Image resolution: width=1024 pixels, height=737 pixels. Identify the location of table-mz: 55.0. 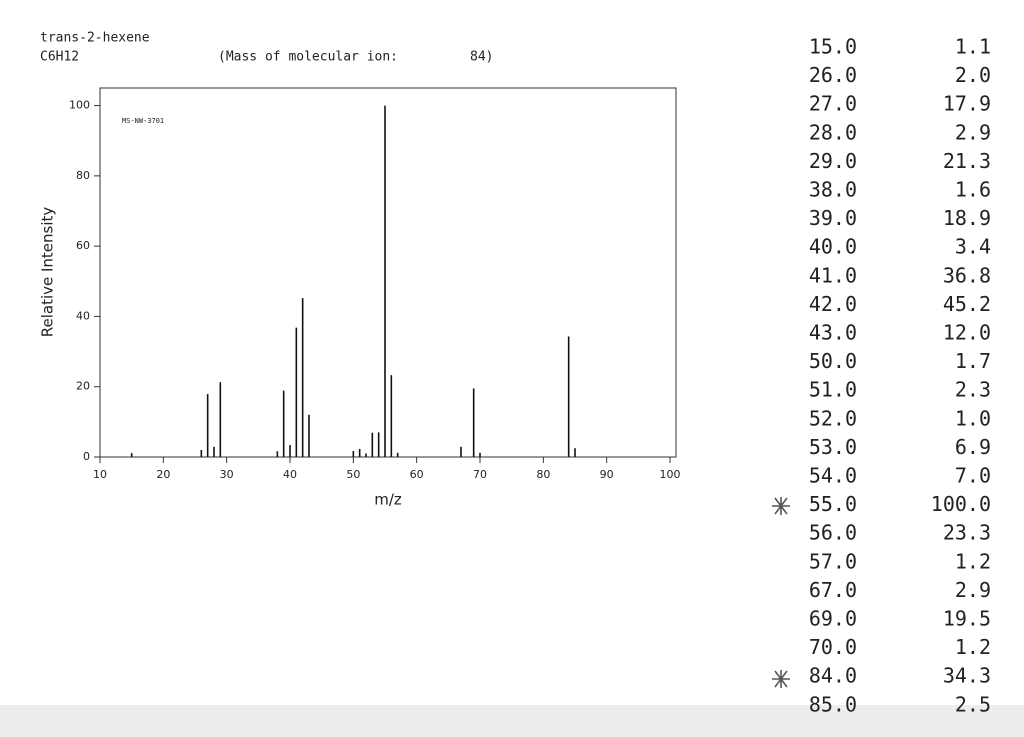
(833, 504).